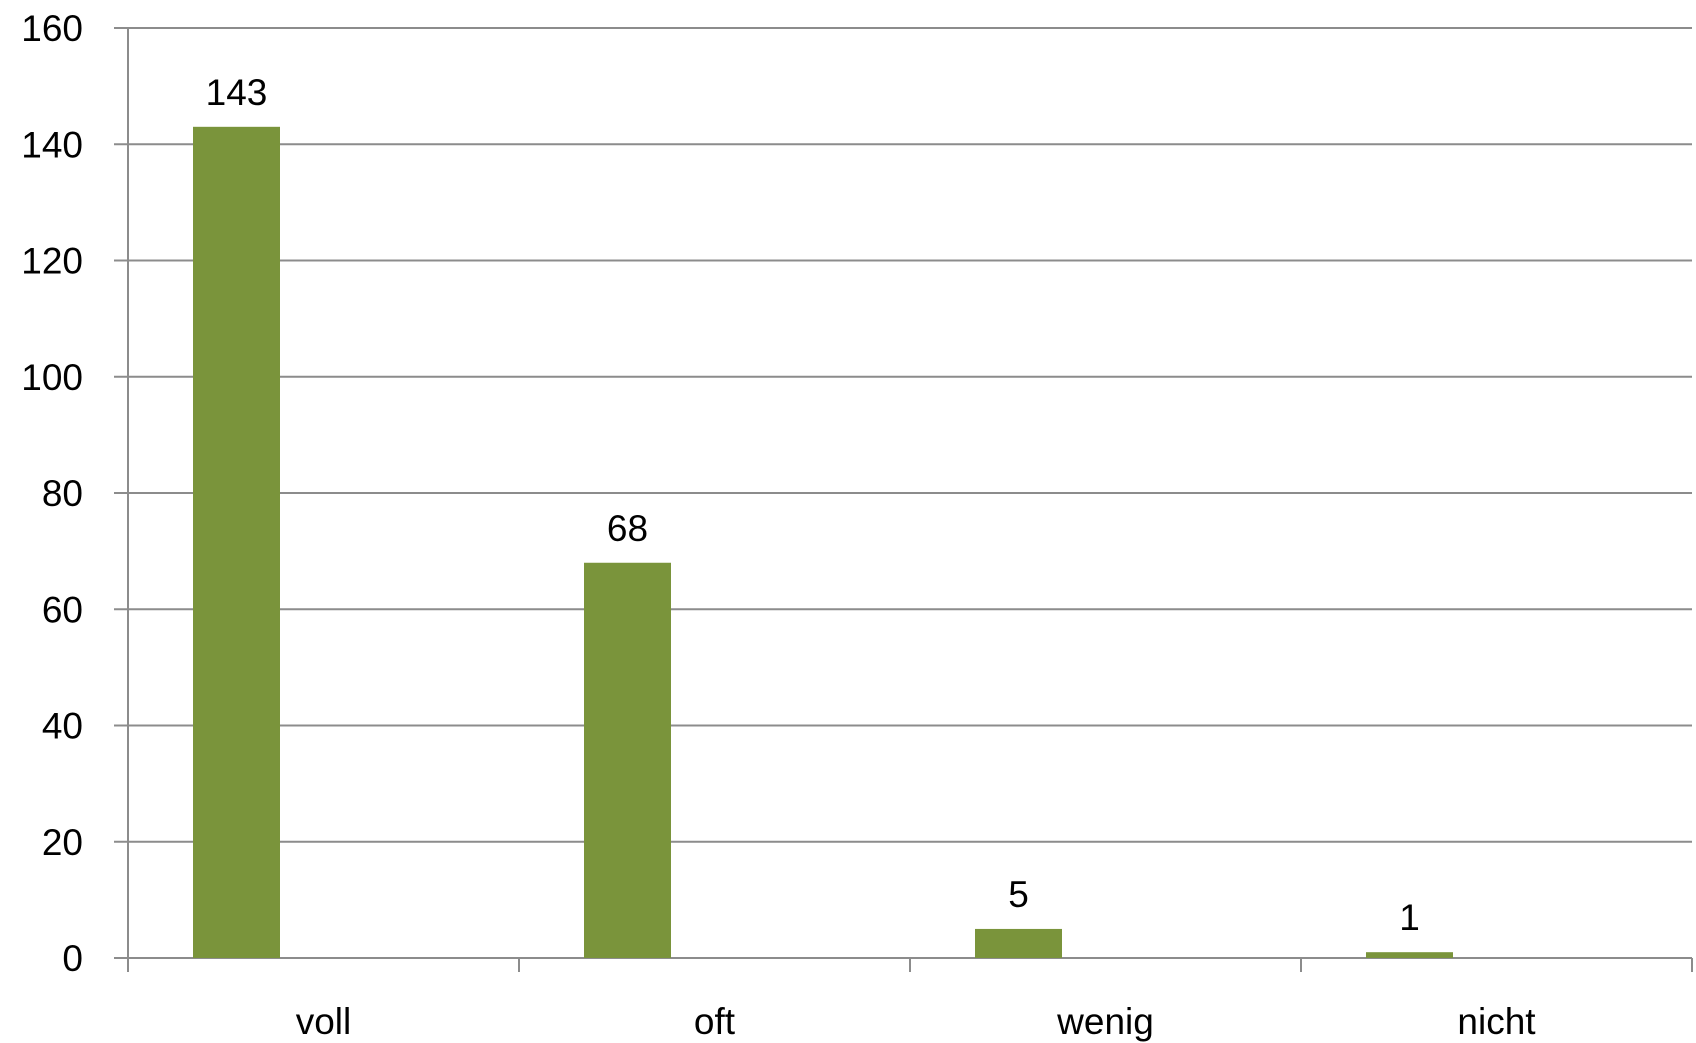 This screenshot has width=1696, height=1043. I want to click on x-tick-label-nicht: nicht, so click(1496, 1021).